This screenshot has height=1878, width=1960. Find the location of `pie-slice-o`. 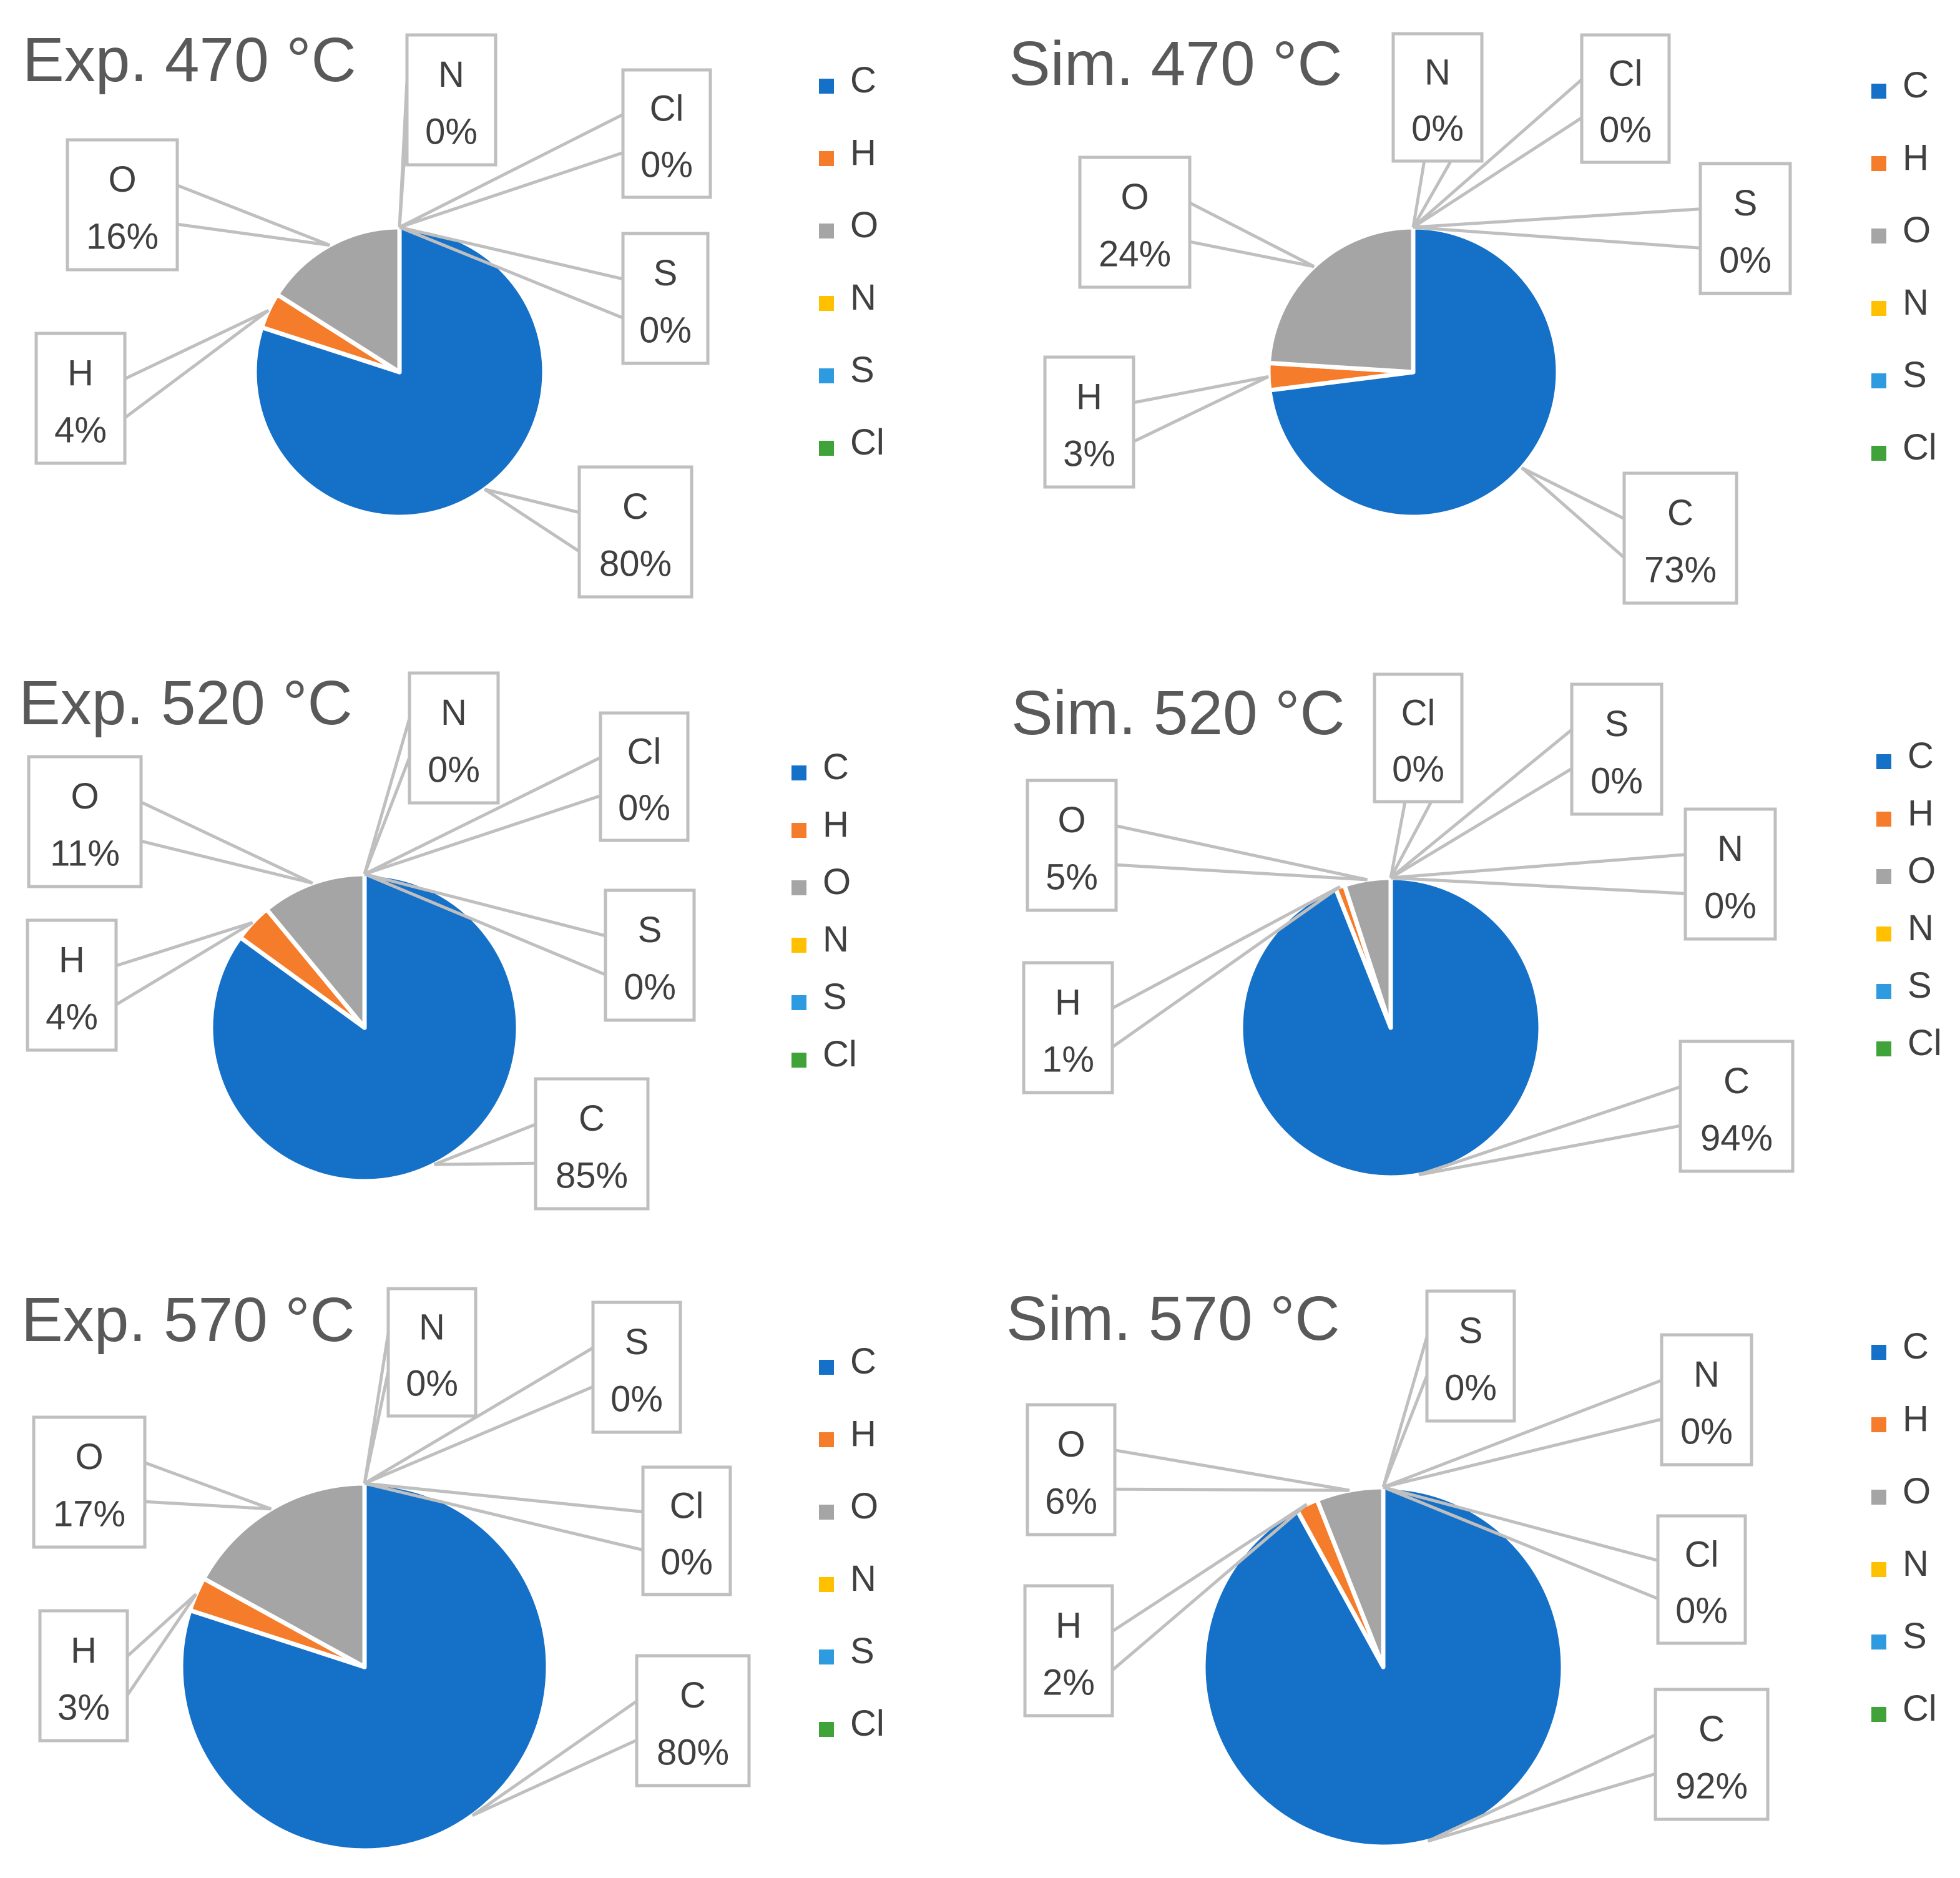

pie-slice-o is located at coordinates (1341, 300).